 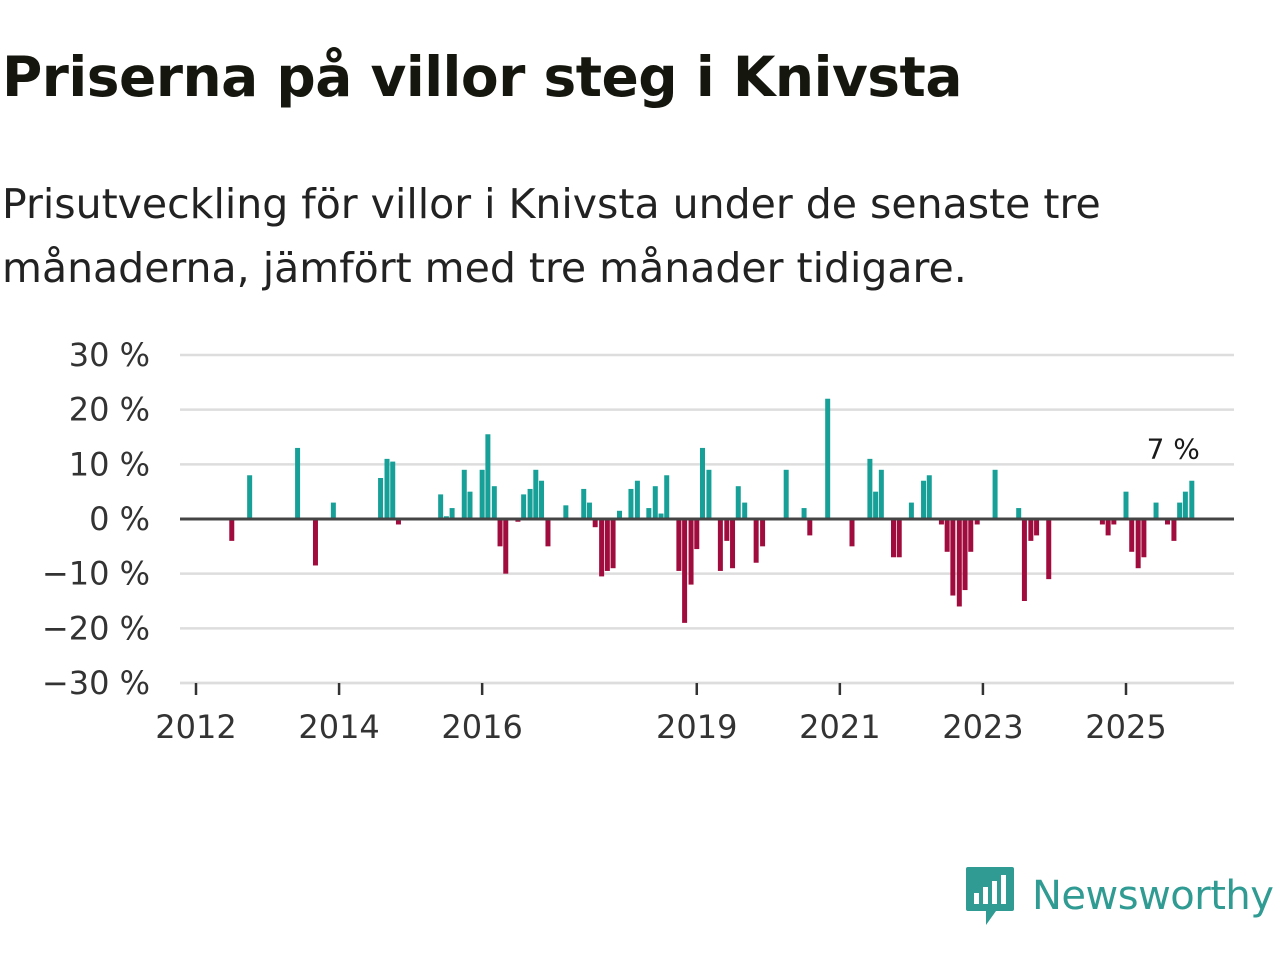 I want to click on x-axis: 2012 2014 2016 2019 2021 2023 2025, so click(x=694, y=713).